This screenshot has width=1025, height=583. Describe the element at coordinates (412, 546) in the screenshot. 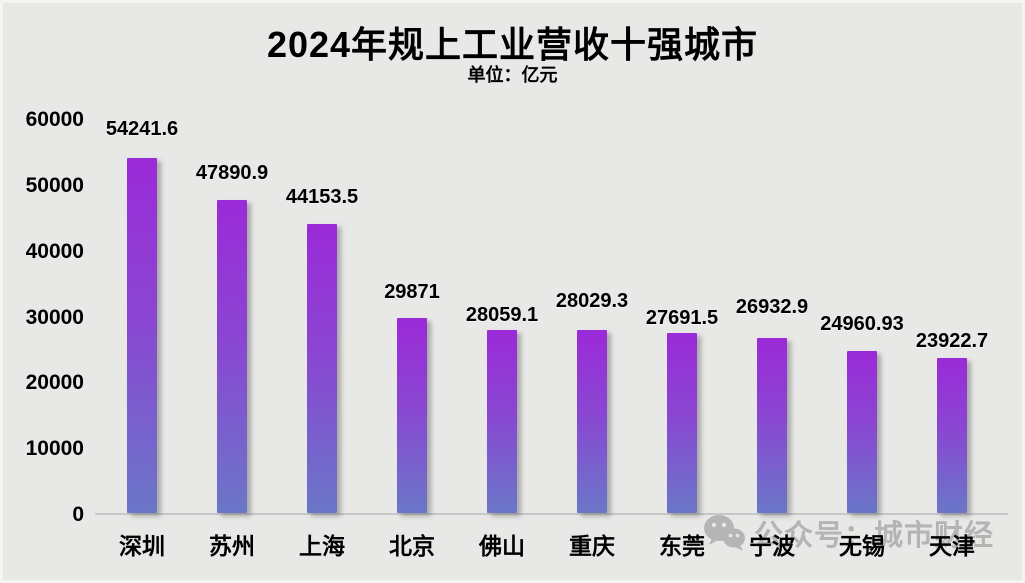

I see `x-axis-label: 北京` at that location.